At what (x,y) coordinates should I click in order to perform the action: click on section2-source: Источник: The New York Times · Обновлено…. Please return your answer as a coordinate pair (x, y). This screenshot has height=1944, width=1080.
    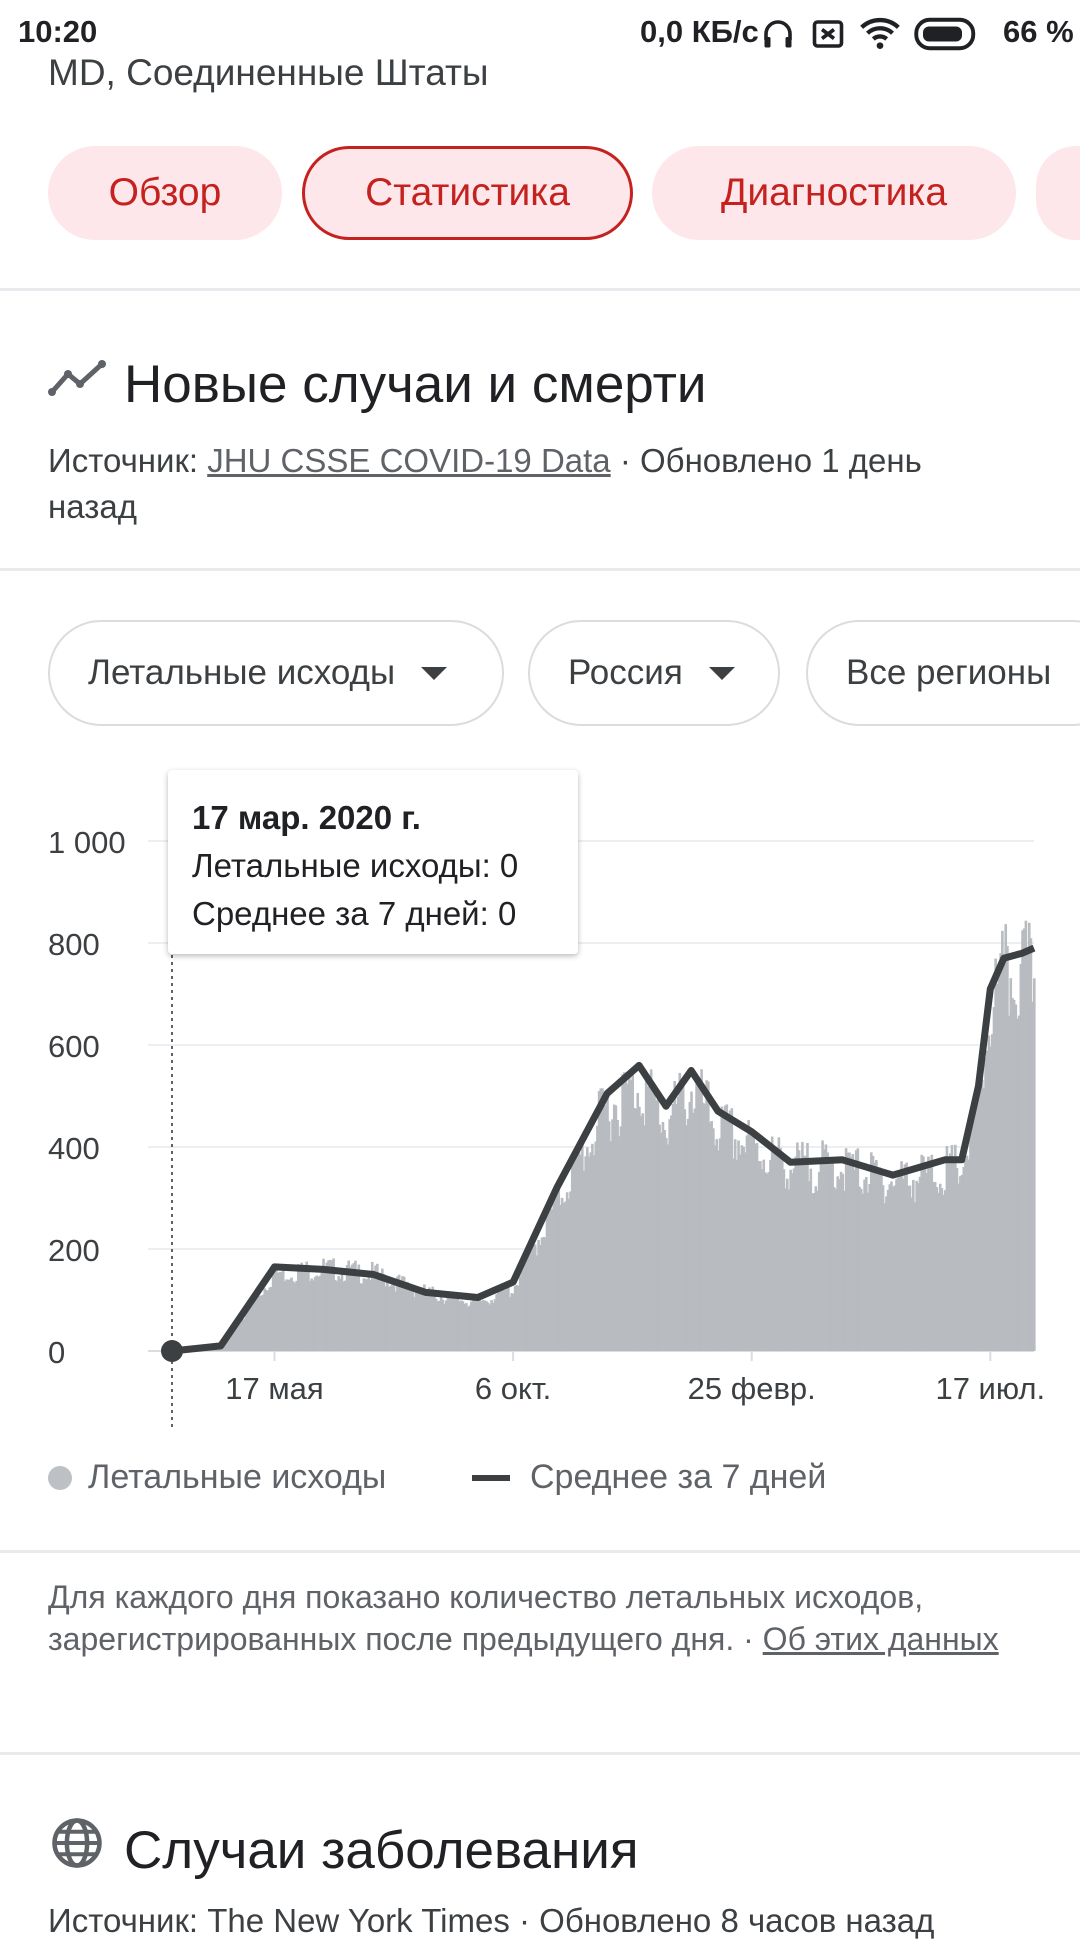
    Looking at the image, I should click on (491, 1921).